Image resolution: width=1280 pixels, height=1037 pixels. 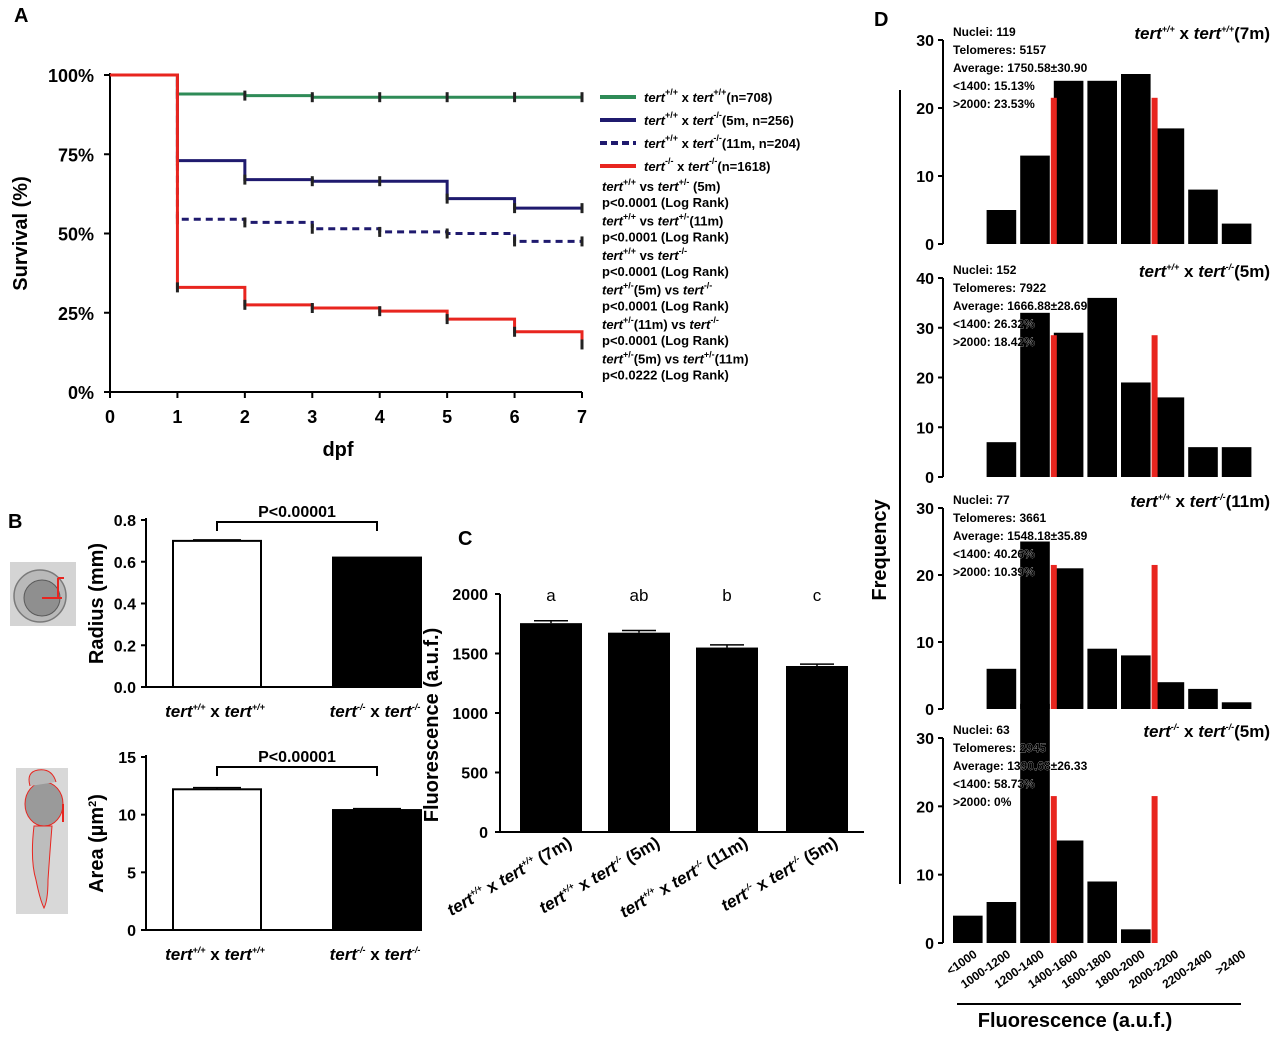 I want to click on y-tick-label: 75%, so click(x=76, y=155).